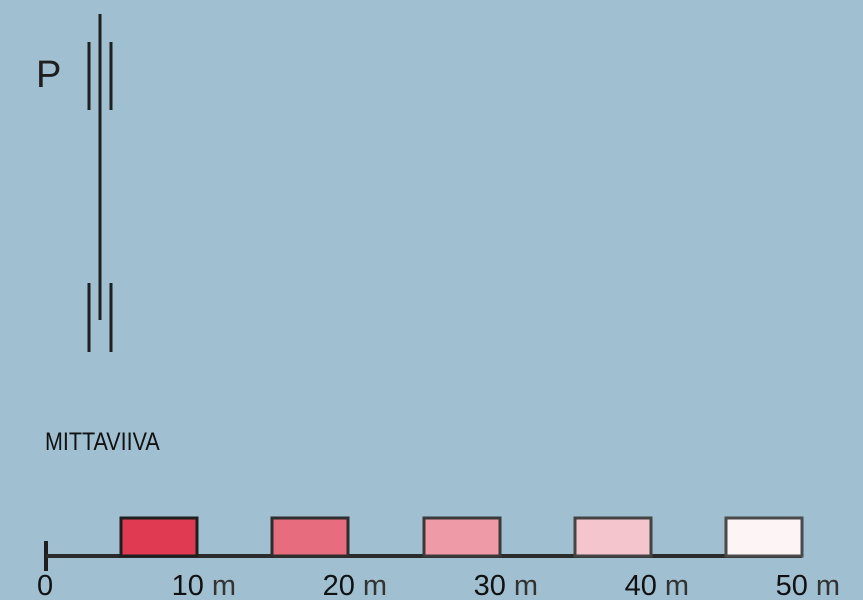 Image resolution: width=863 pixels, height=600 pixels. Describe the element at coordinates (45, 585) in the screenshot. I see `scale-start-label: 0` at that location.